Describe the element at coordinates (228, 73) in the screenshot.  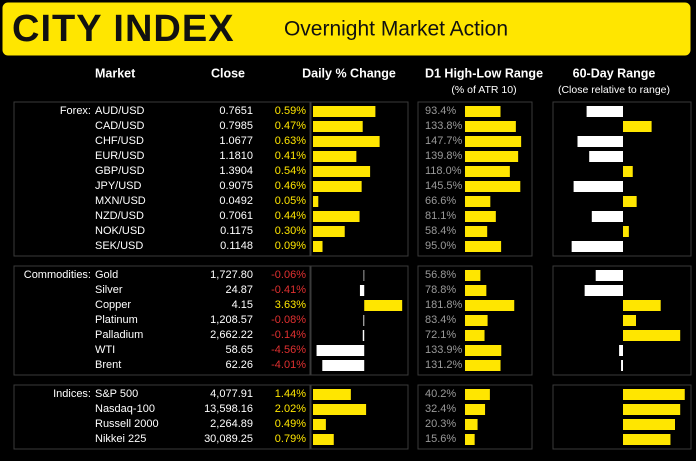
I see `col-header: Close` at that location.